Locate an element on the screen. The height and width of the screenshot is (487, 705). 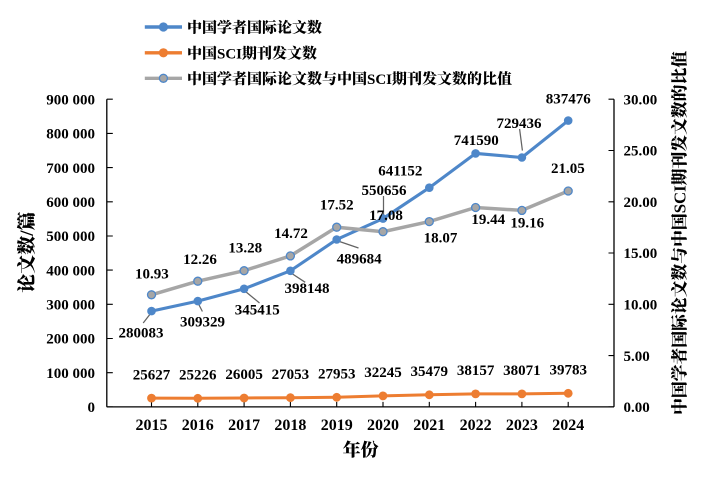
svg-text: 20.00 is located at coordinates (641, 203).